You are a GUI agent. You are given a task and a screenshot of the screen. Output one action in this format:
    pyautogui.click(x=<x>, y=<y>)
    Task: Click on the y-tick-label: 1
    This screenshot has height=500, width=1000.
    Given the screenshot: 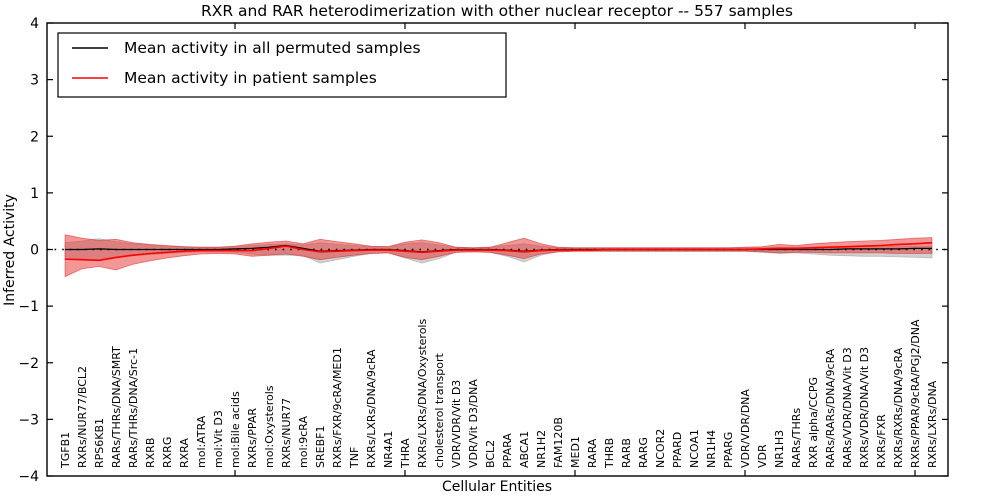 What is the action you would take?
    pyautogui.click(x=34, y=194)
    